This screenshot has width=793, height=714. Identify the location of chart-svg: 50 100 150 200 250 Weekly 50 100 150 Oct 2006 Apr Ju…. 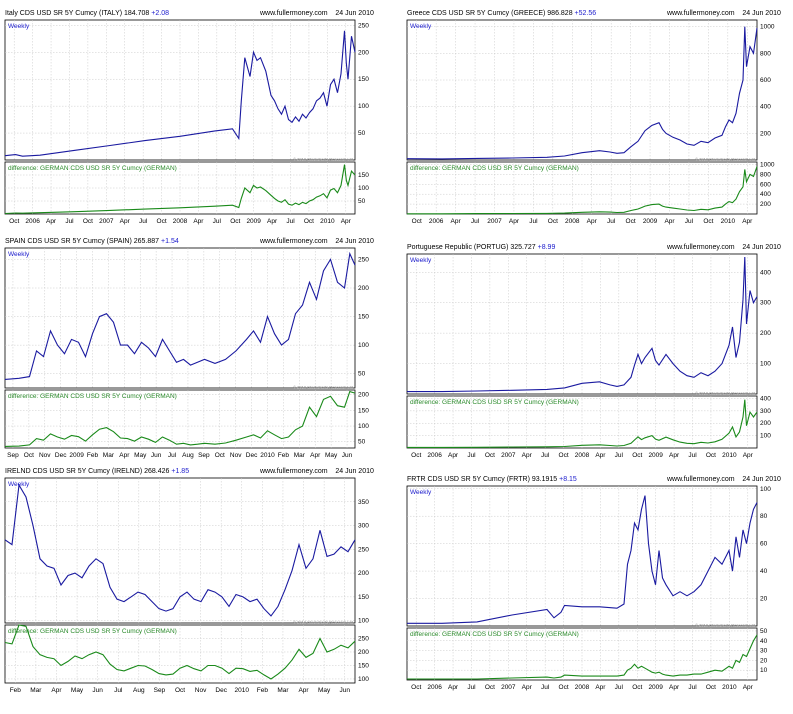
(186, 122).